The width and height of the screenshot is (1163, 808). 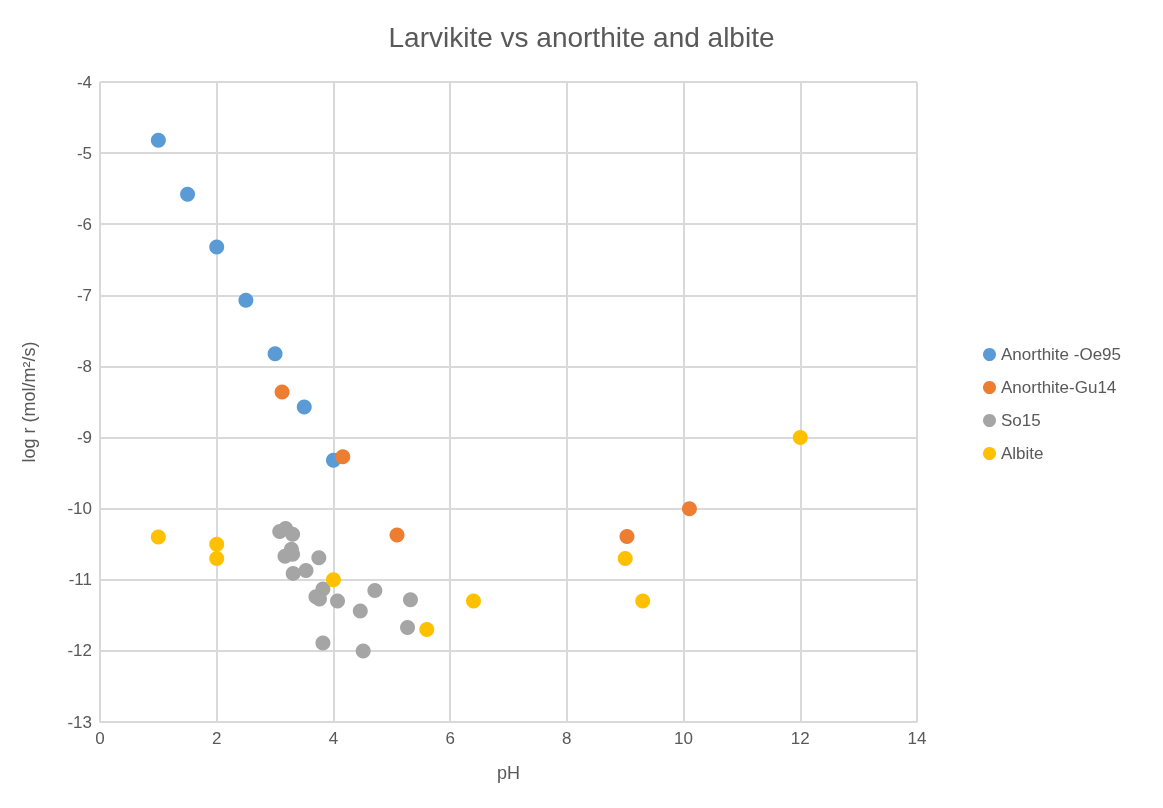 What do you see at coordinates (508, 773) in the screenshot?
I see `x-axis-title: pH` at bounding box center [508, 773].